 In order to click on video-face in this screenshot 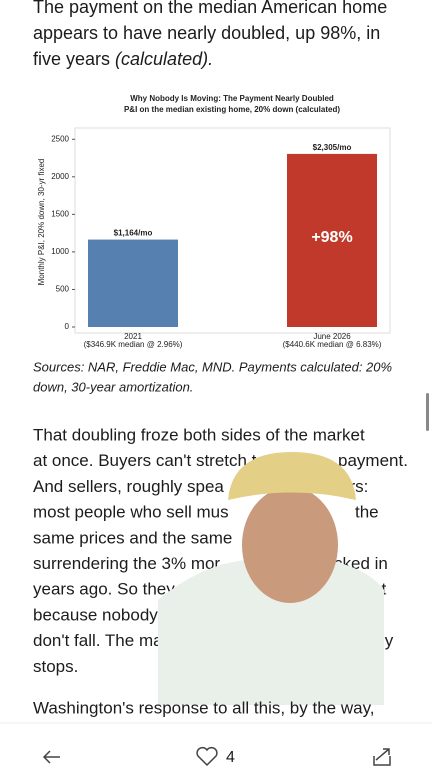, I will do `click(290, 545)`.